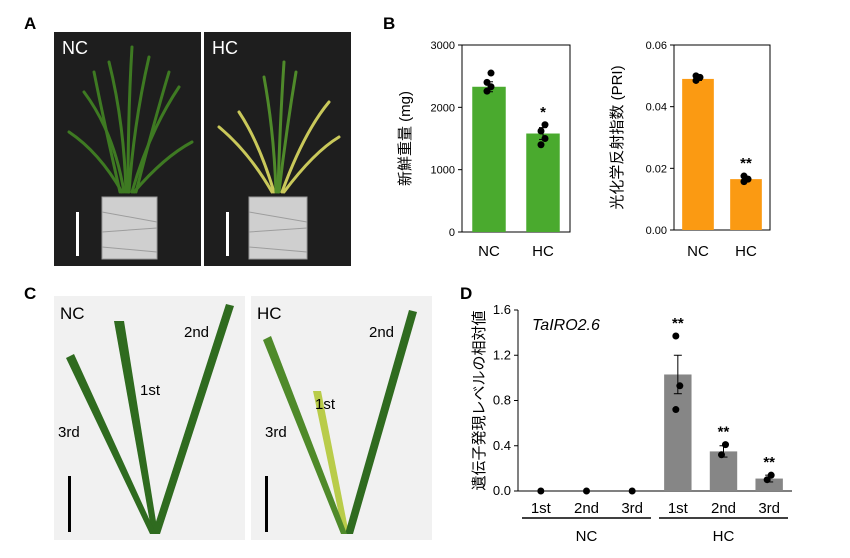 The width and height of the screenshot is (850, 558). Describe the element at coordinates (543, 112) in the screenshot. I see `significance-marker: *` at that location.